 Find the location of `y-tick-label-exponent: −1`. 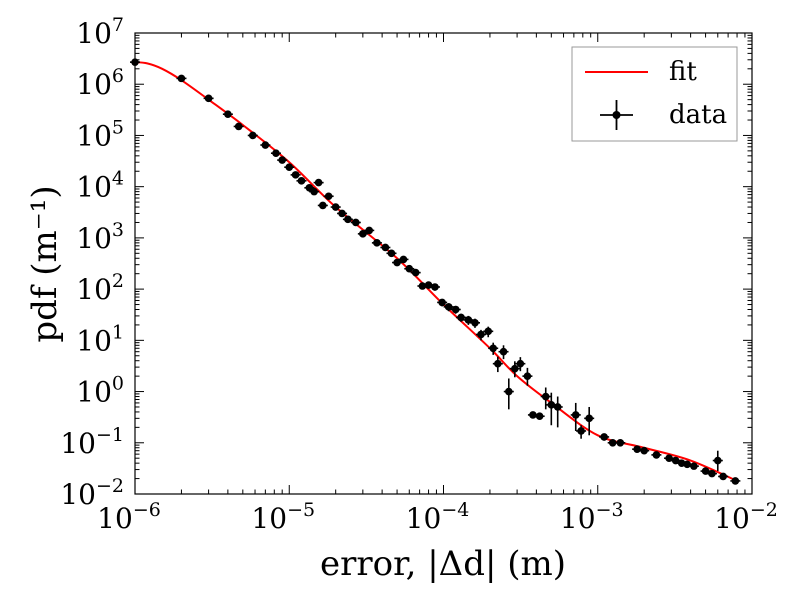

y-tick-label-exponent: −1 is located at coordinates (110, 435).